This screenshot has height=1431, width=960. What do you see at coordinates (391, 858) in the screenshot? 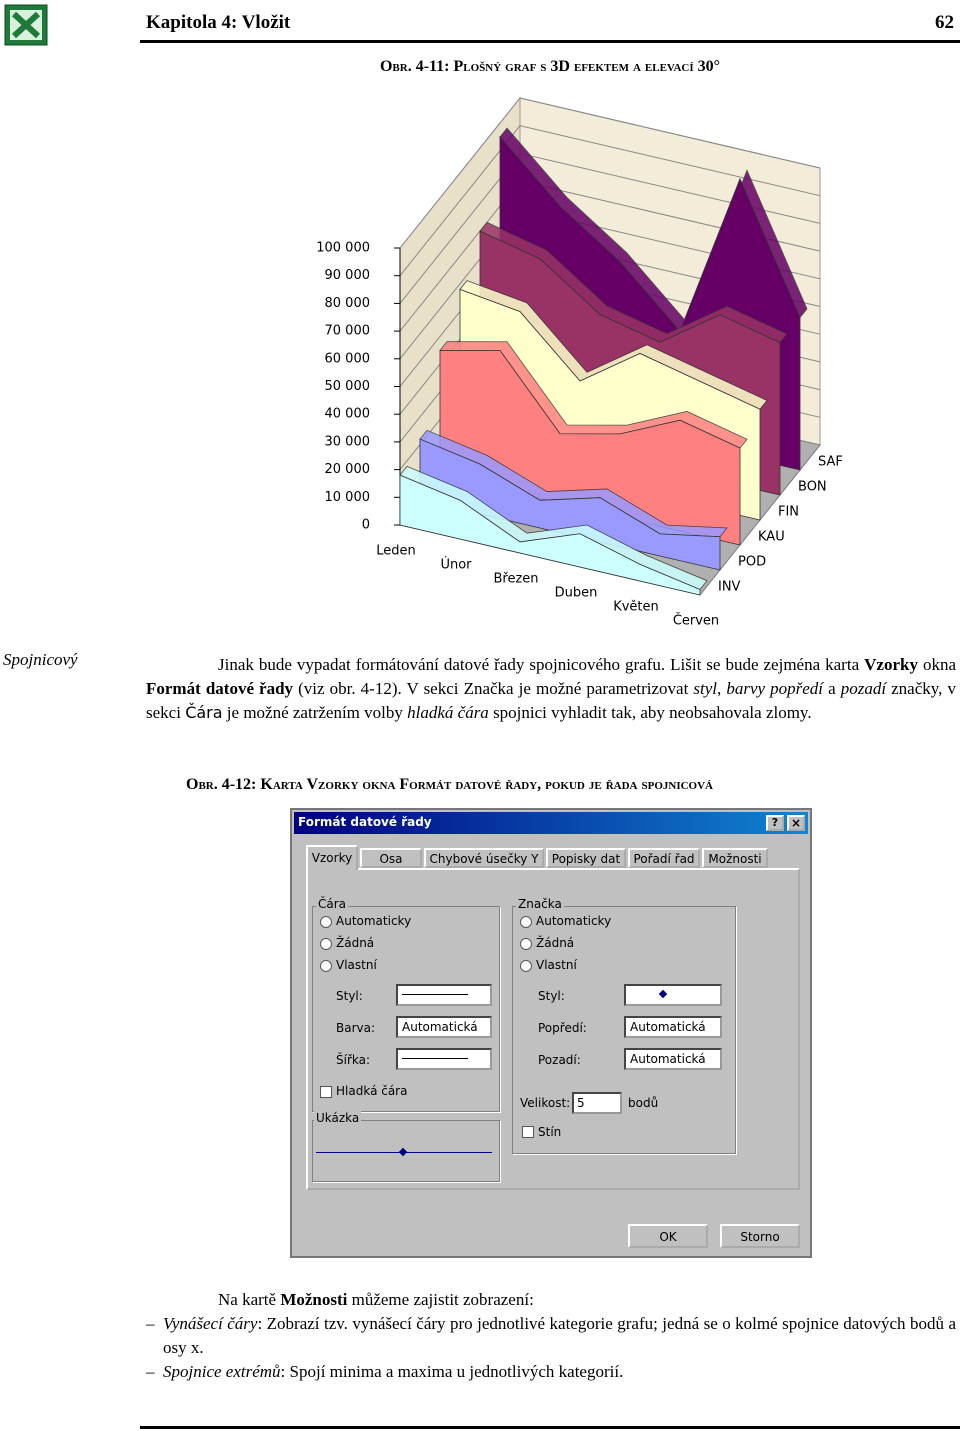
I see `tab: Osa` at bounding box center [391, 858].